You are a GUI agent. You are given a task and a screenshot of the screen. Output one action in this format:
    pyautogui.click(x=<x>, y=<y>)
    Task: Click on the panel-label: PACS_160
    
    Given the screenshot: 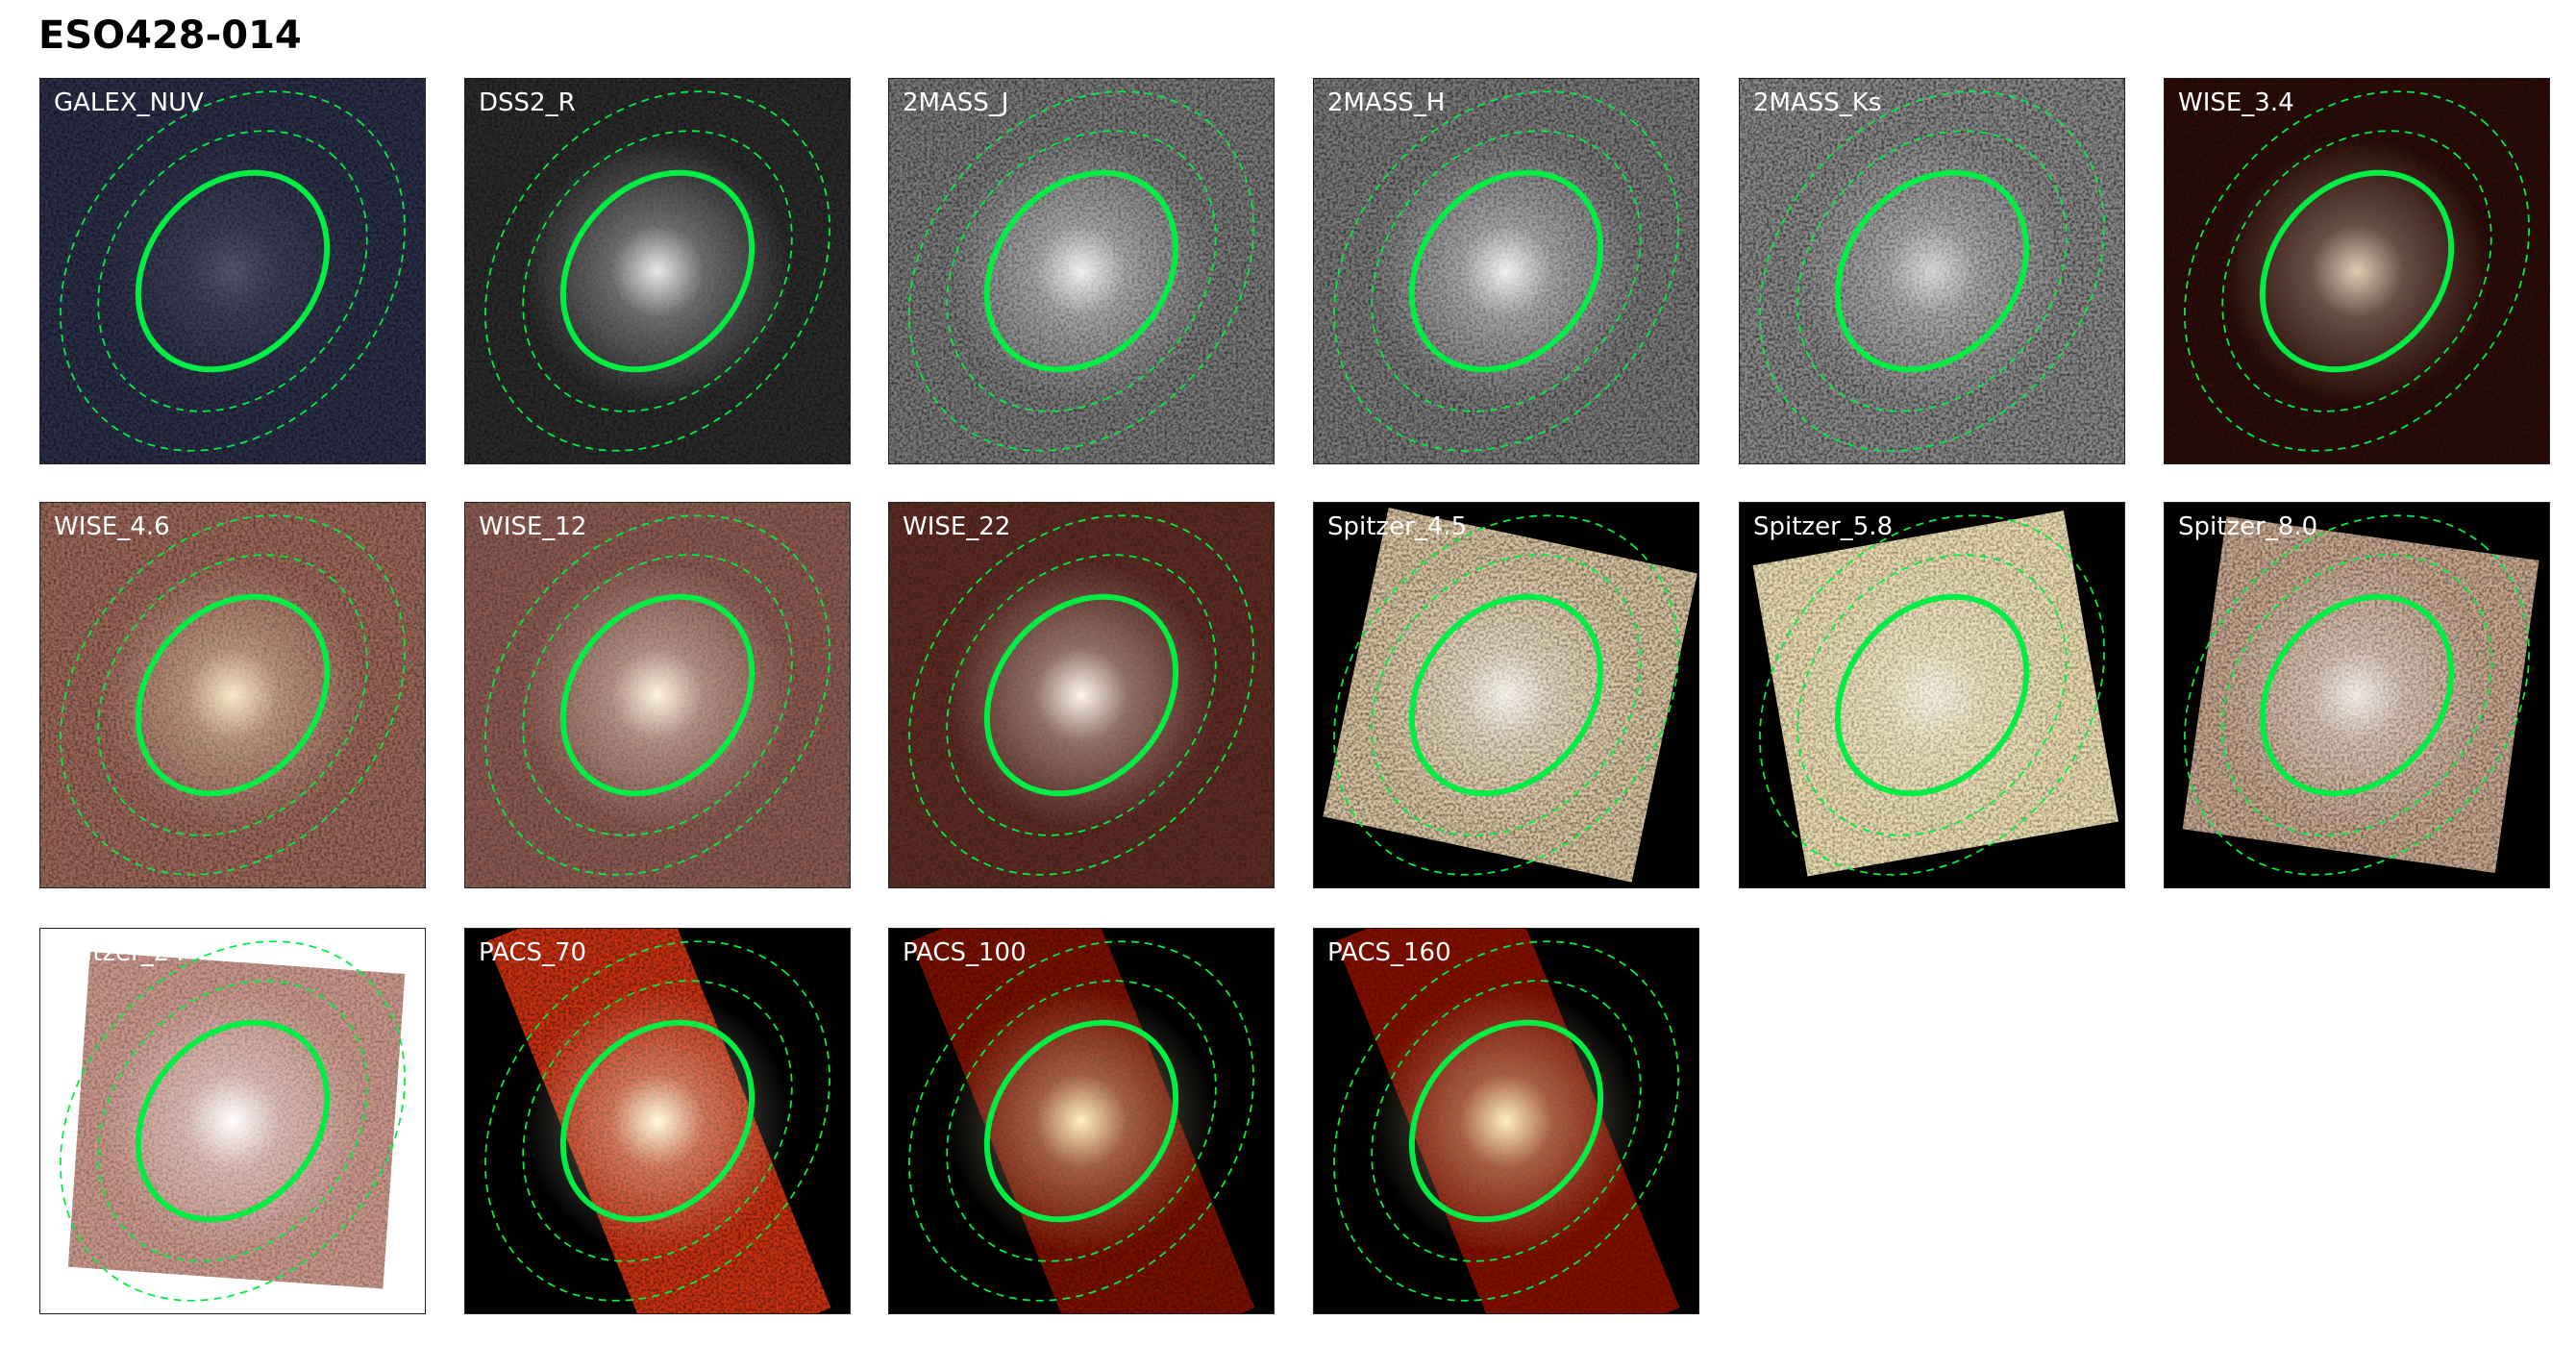 What is the action you would take?
    pyautogui.click(x=1389, y=953)
    